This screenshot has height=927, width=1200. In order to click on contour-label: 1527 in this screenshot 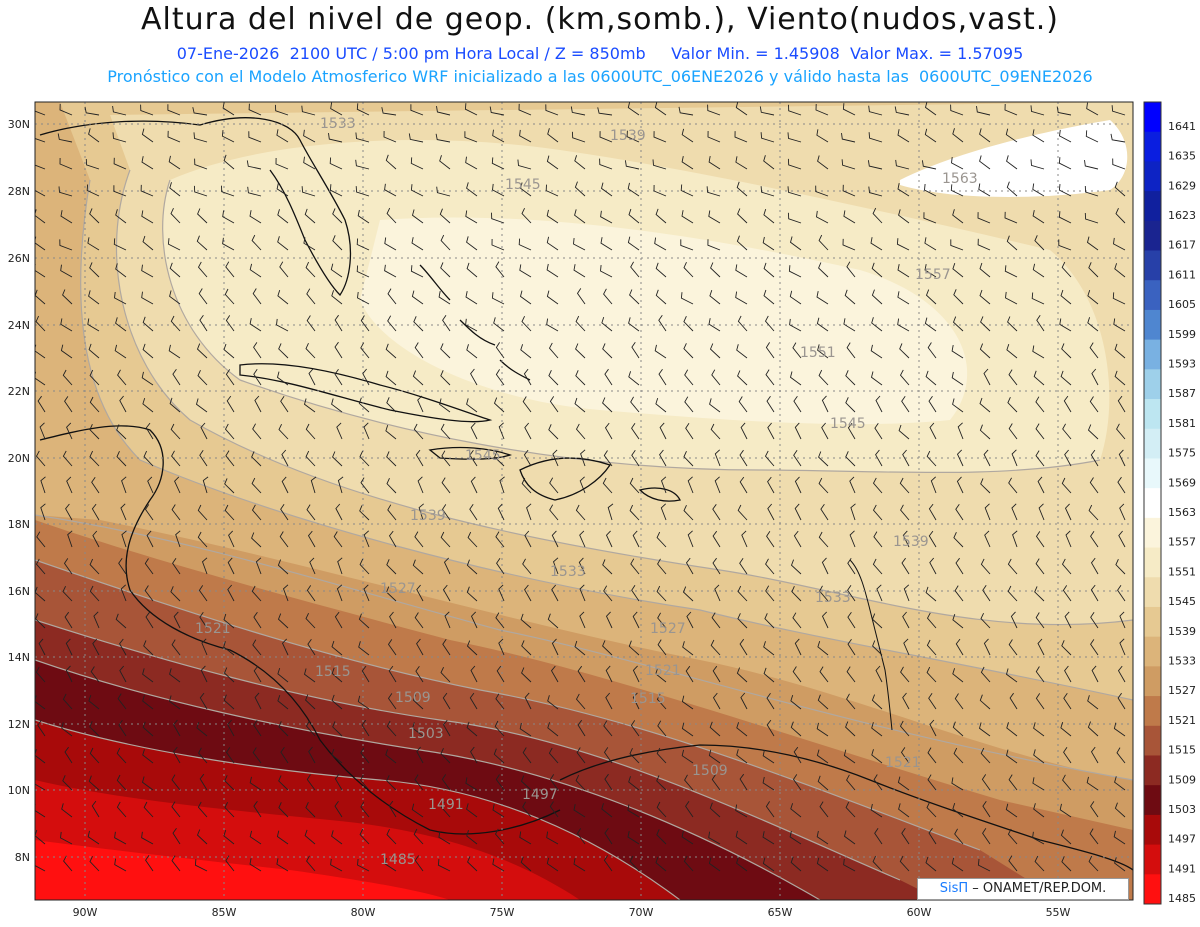, I will do `click(668, 629)`.